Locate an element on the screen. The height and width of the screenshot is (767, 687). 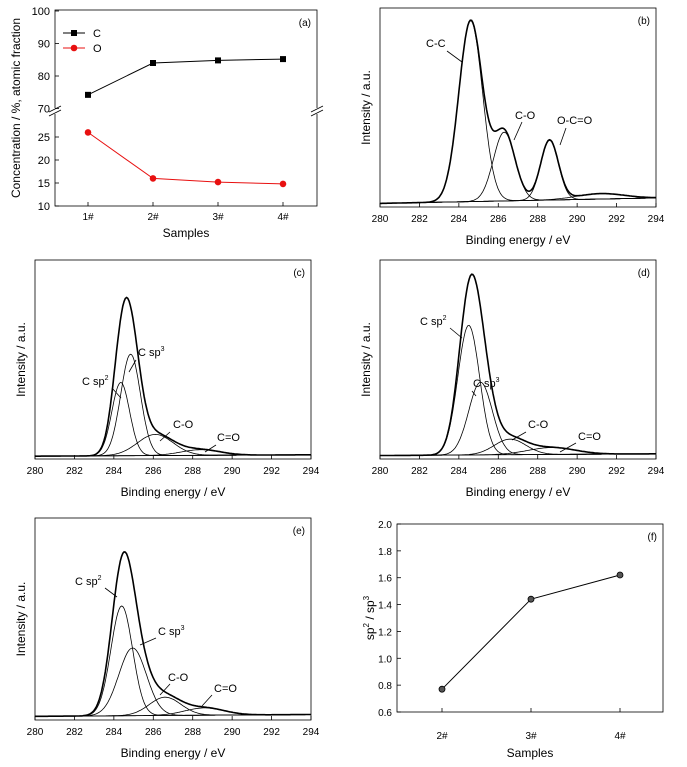
panel-label: (a) is located at coordinates (305, 23).